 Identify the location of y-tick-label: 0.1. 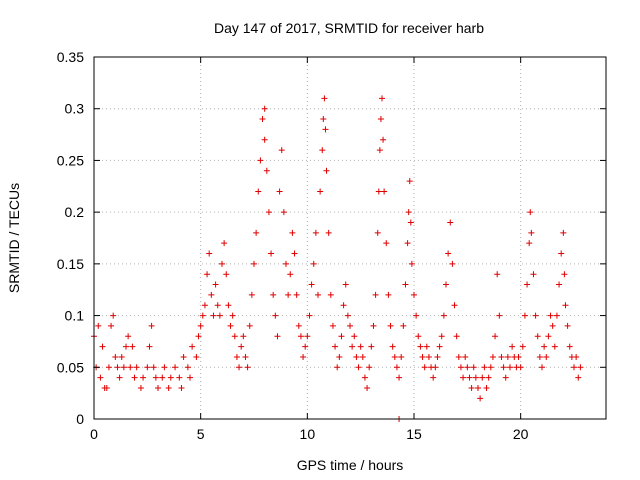
(75, 316).